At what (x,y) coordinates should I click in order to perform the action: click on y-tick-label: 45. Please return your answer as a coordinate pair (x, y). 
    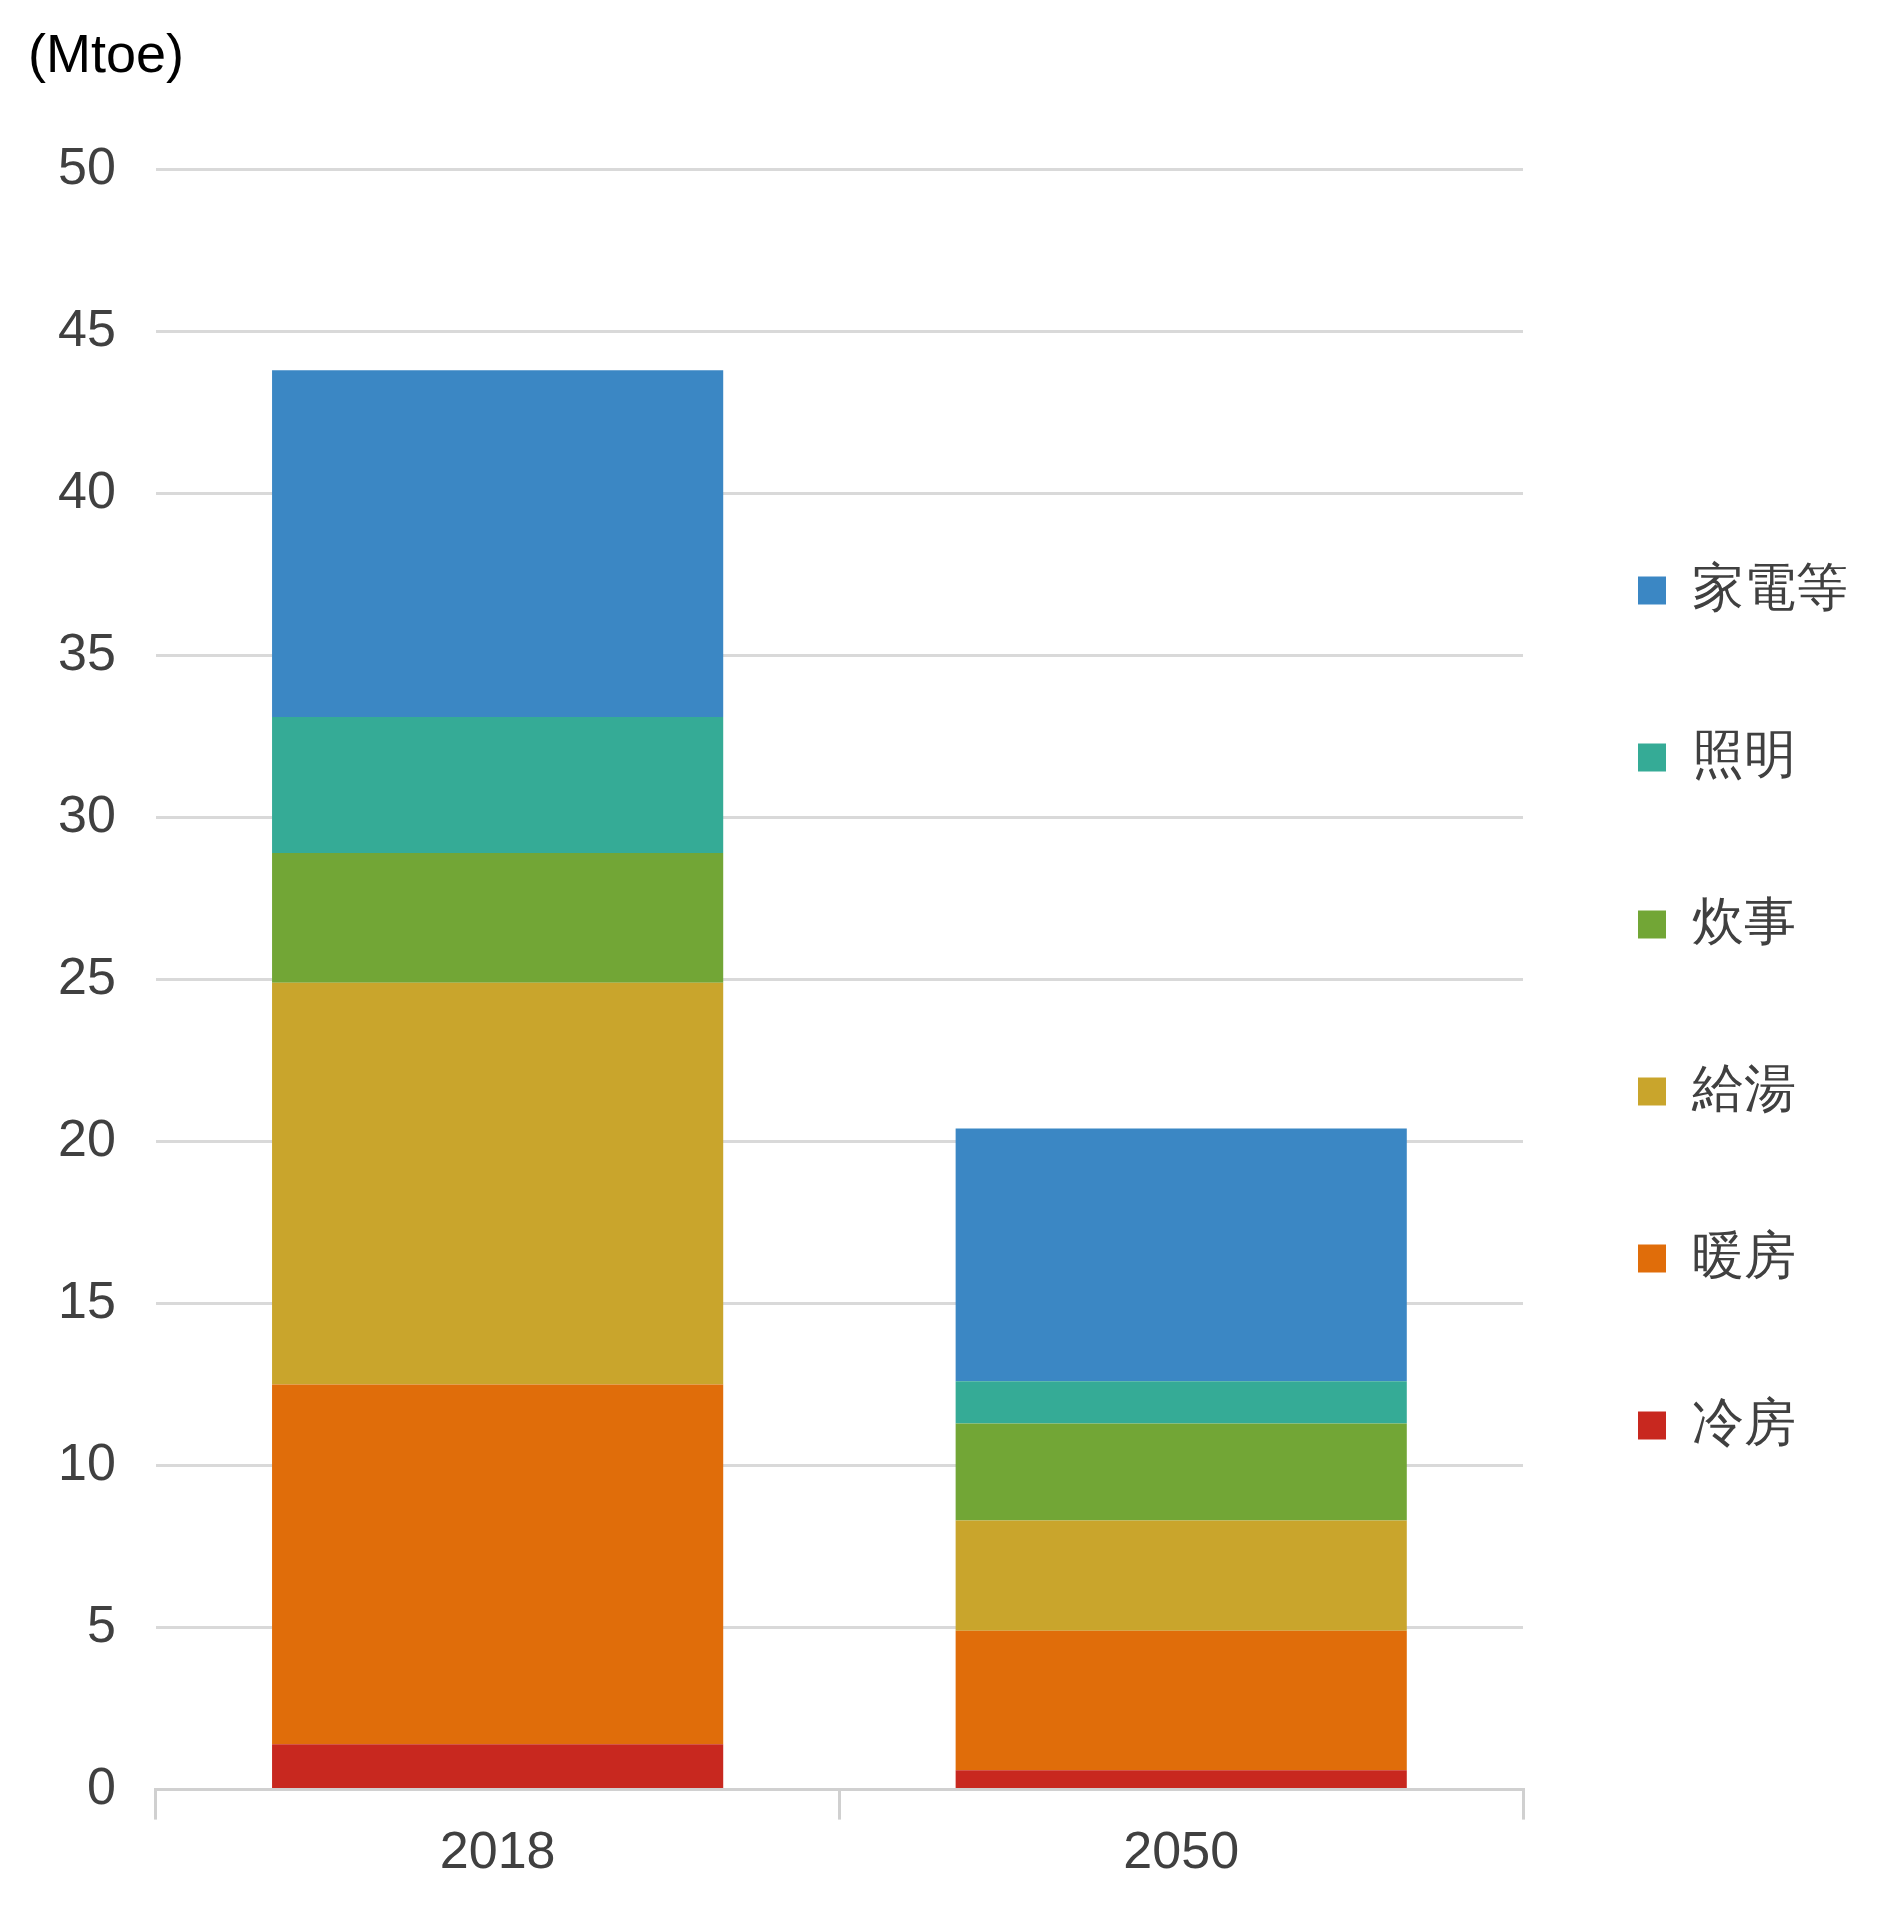
    Looking at the image, I should click on (87, 327).